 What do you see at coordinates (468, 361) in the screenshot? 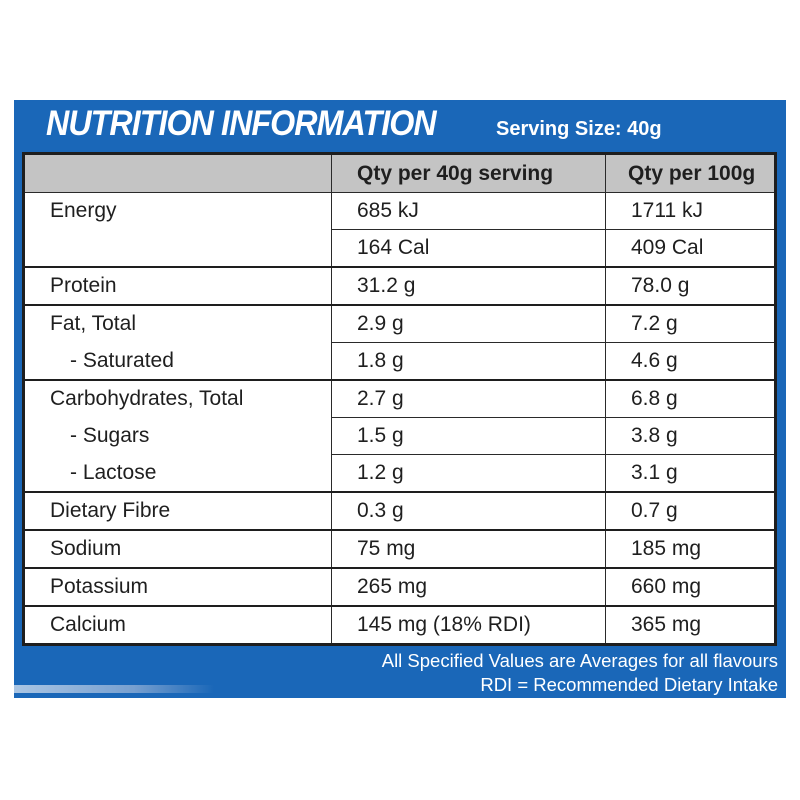
I see `per-serving-value: 1.8 g` at bounding box center [468, 361].